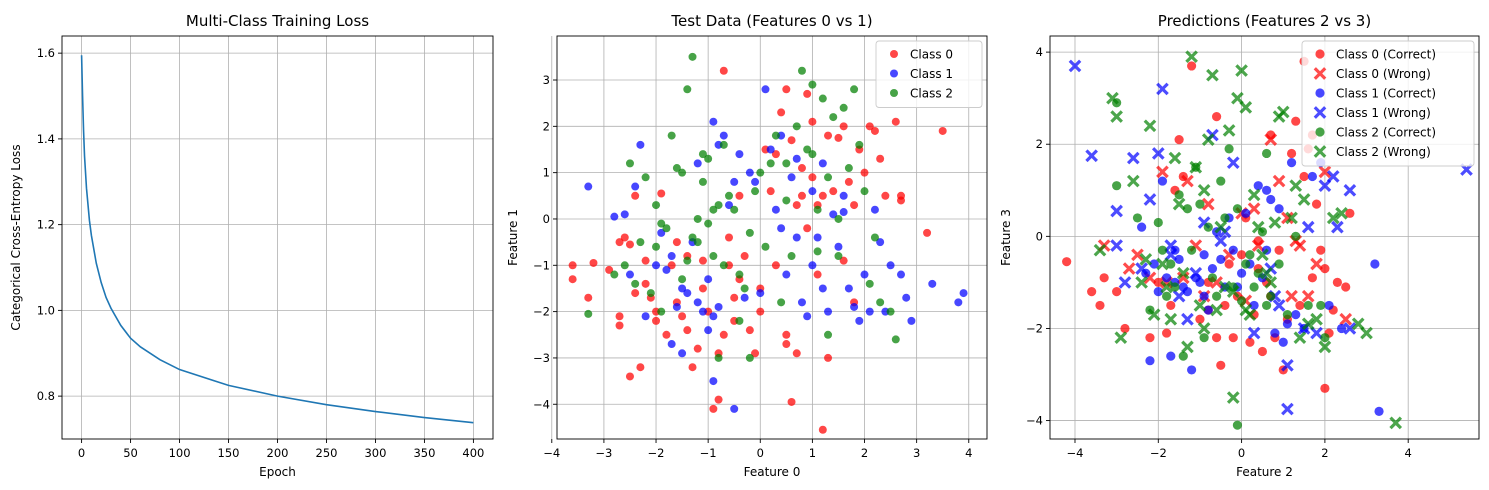 Image resolution: width=1489 pixels, height=490 pixels. What do you see at coordinates (656, 453) in the screenshot?
I see `x-tick-label: −2` at bounding box center [656, 453].